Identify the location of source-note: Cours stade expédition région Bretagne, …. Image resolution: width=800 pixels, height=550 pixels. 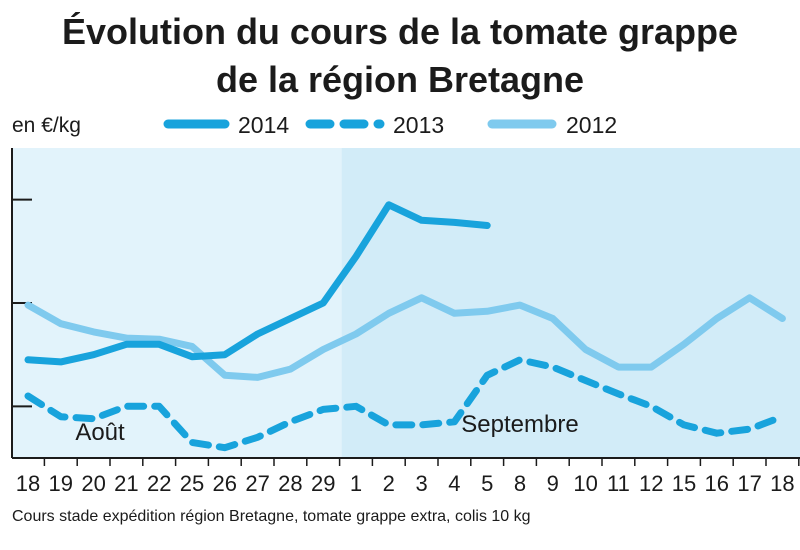
(271, 516).